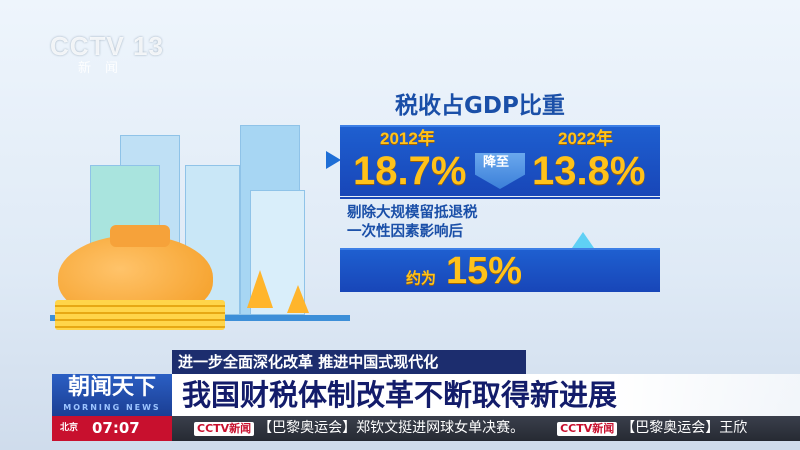 This screenshot has width=800, height=450. What do you see at coordinates (412, 213) in the screenshot?
I see `note-line-1: 剔除大规模留抵退税` at bounding box center [412, 213].